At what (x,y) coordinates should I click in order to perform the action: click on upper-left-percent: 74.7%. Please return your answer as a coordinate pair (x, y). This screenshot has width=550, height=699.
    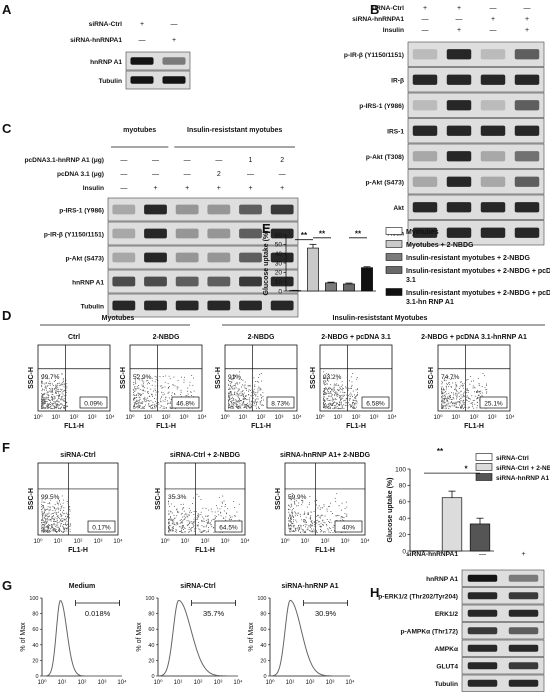
    Looking at the image, I should click on (450, 377).